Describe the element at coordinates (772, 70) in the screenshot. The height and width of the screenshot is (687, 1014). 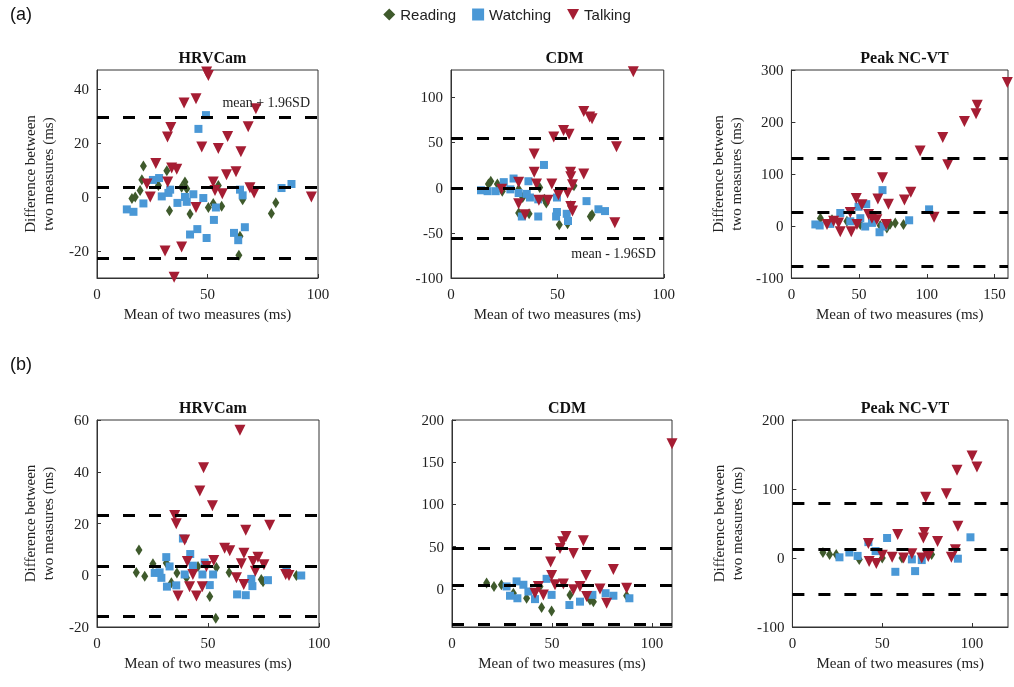
I see `y-tick-label: 300` at that location.